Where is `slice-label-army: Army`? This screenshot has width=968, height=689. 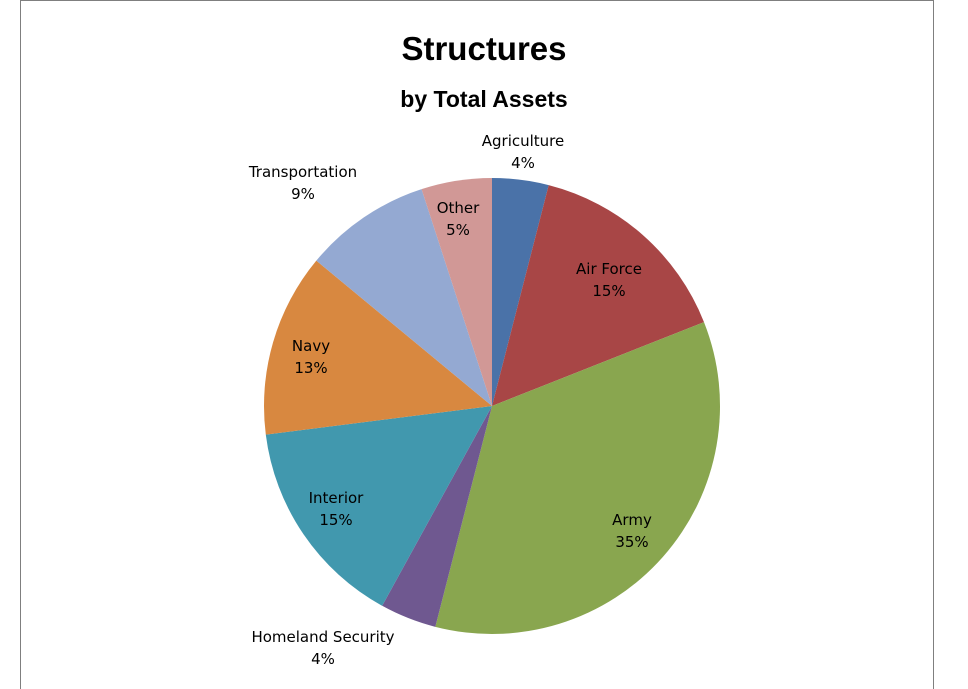
slice-label-army: Army is located at coordinates (632, 520).